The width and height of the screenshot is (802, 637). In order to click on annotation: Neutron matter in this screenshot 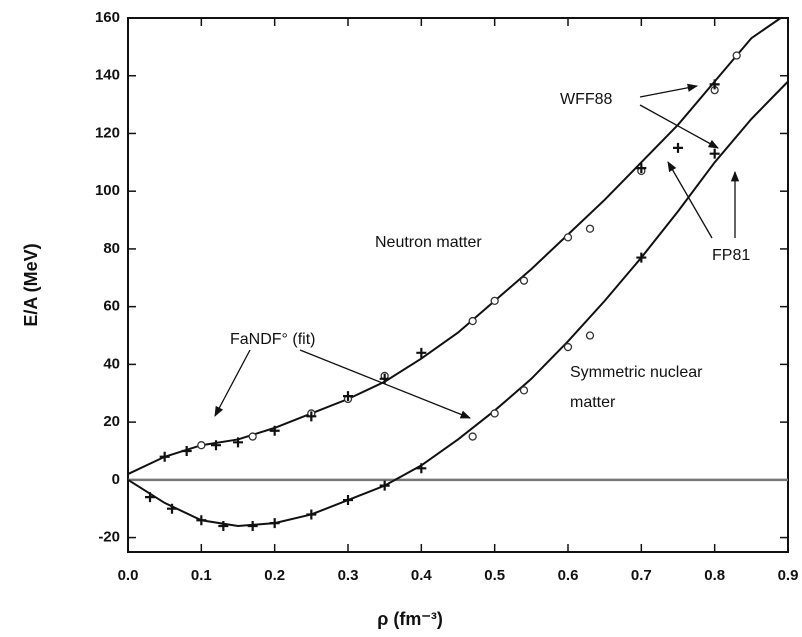, I will do `click(428, 242)`.